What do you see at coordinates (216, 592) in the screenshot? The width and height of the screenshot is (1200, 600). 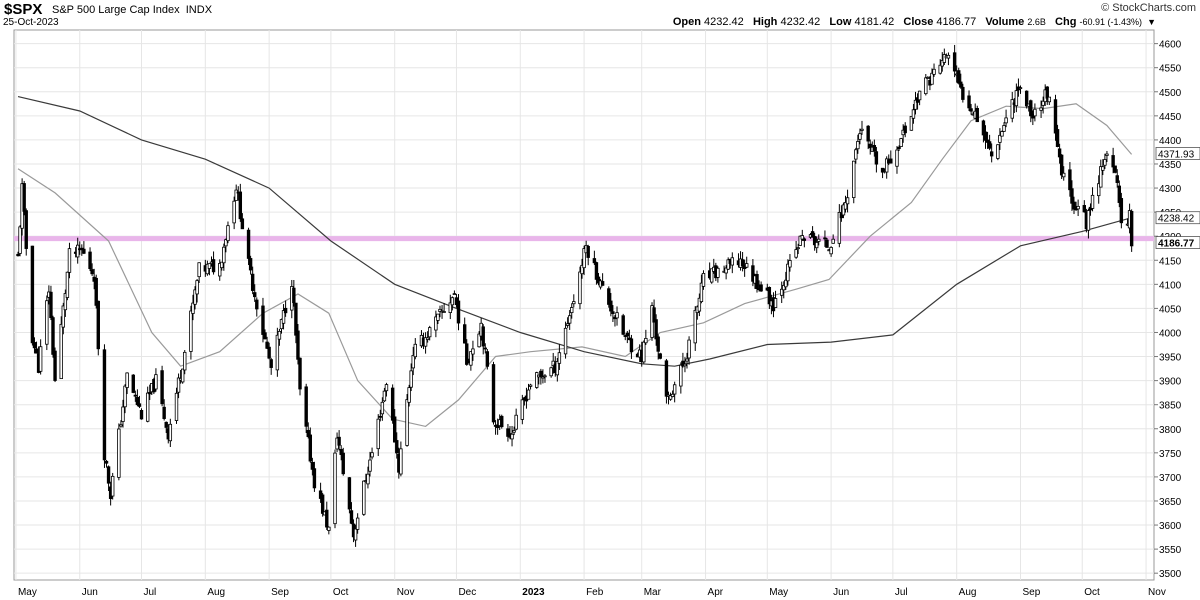 I see `x-tick-label: Aug` at bounding box center [216, 592].